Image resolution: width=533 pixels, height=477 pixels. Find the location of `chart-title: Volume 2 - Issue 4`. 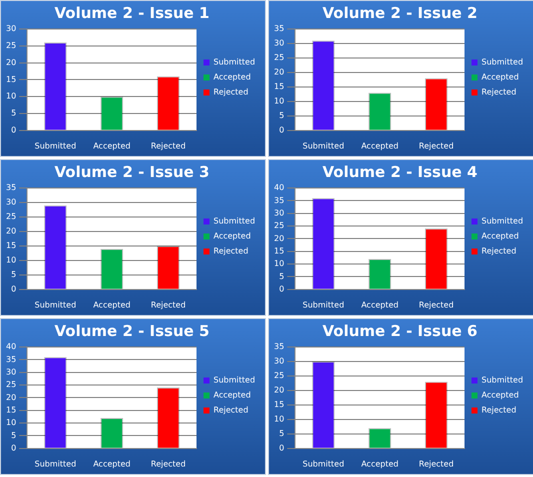

chart-title: Volume 2 - Issue 4 is located at coordinates (400, 171).